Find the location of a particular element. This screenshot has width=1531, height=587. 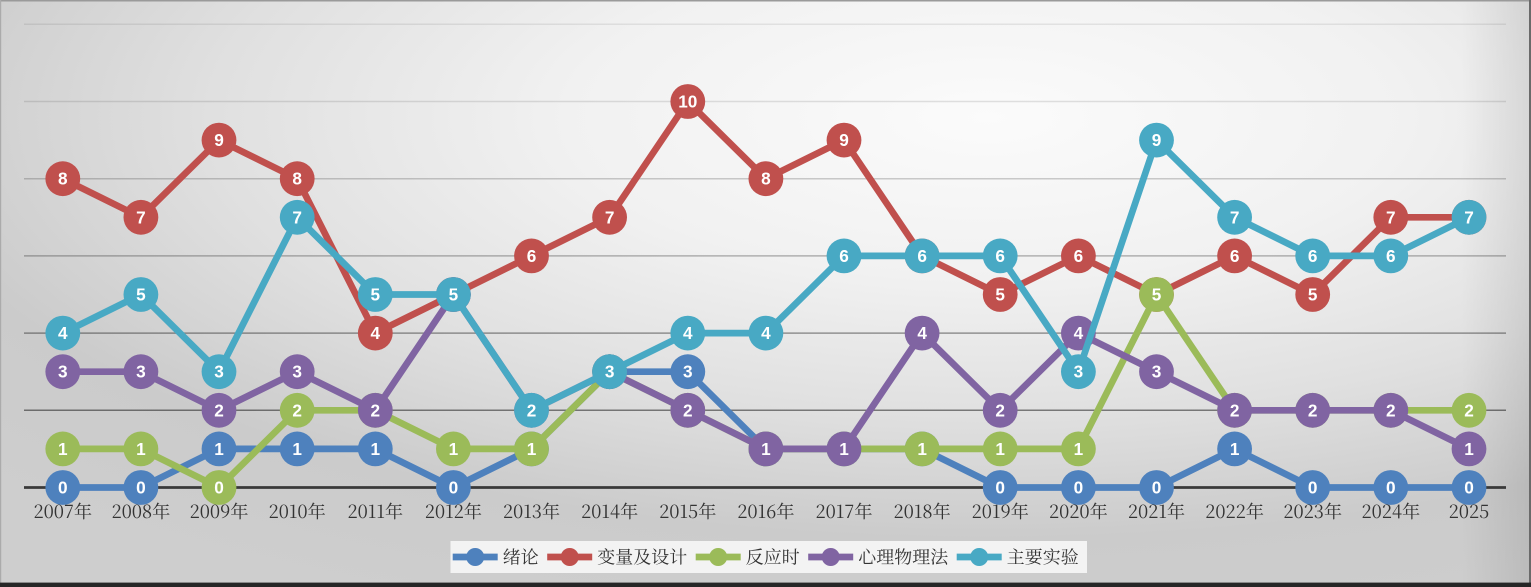

svg-text: 10 is located at coordinates (687, 102).